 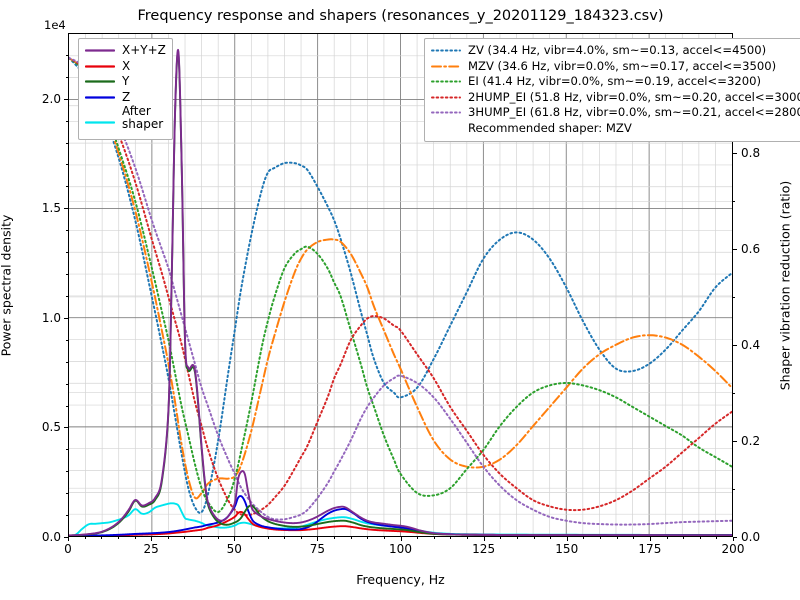 I want to click on legend-label: Y, so click(x=126, y=81).